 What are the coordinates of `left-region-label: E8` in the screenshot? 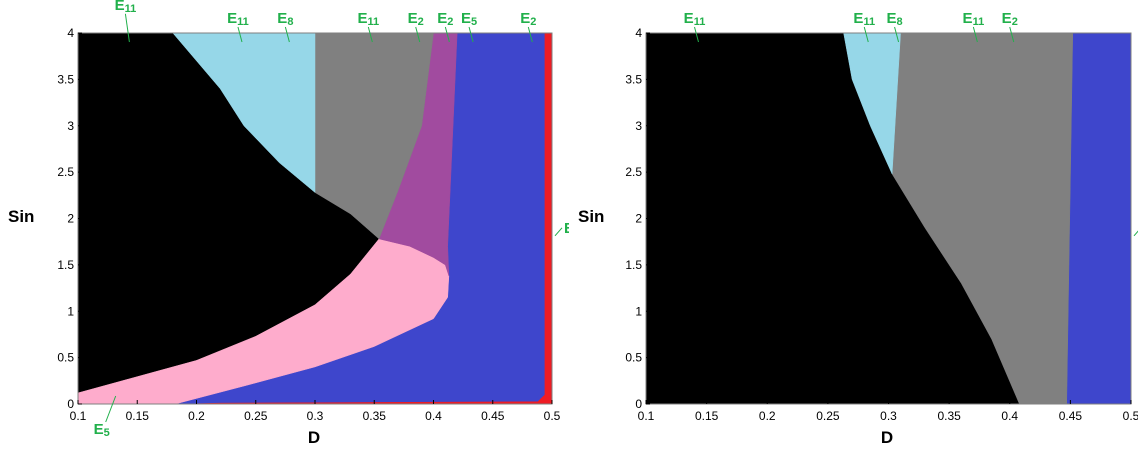 It's located at (285, 19).